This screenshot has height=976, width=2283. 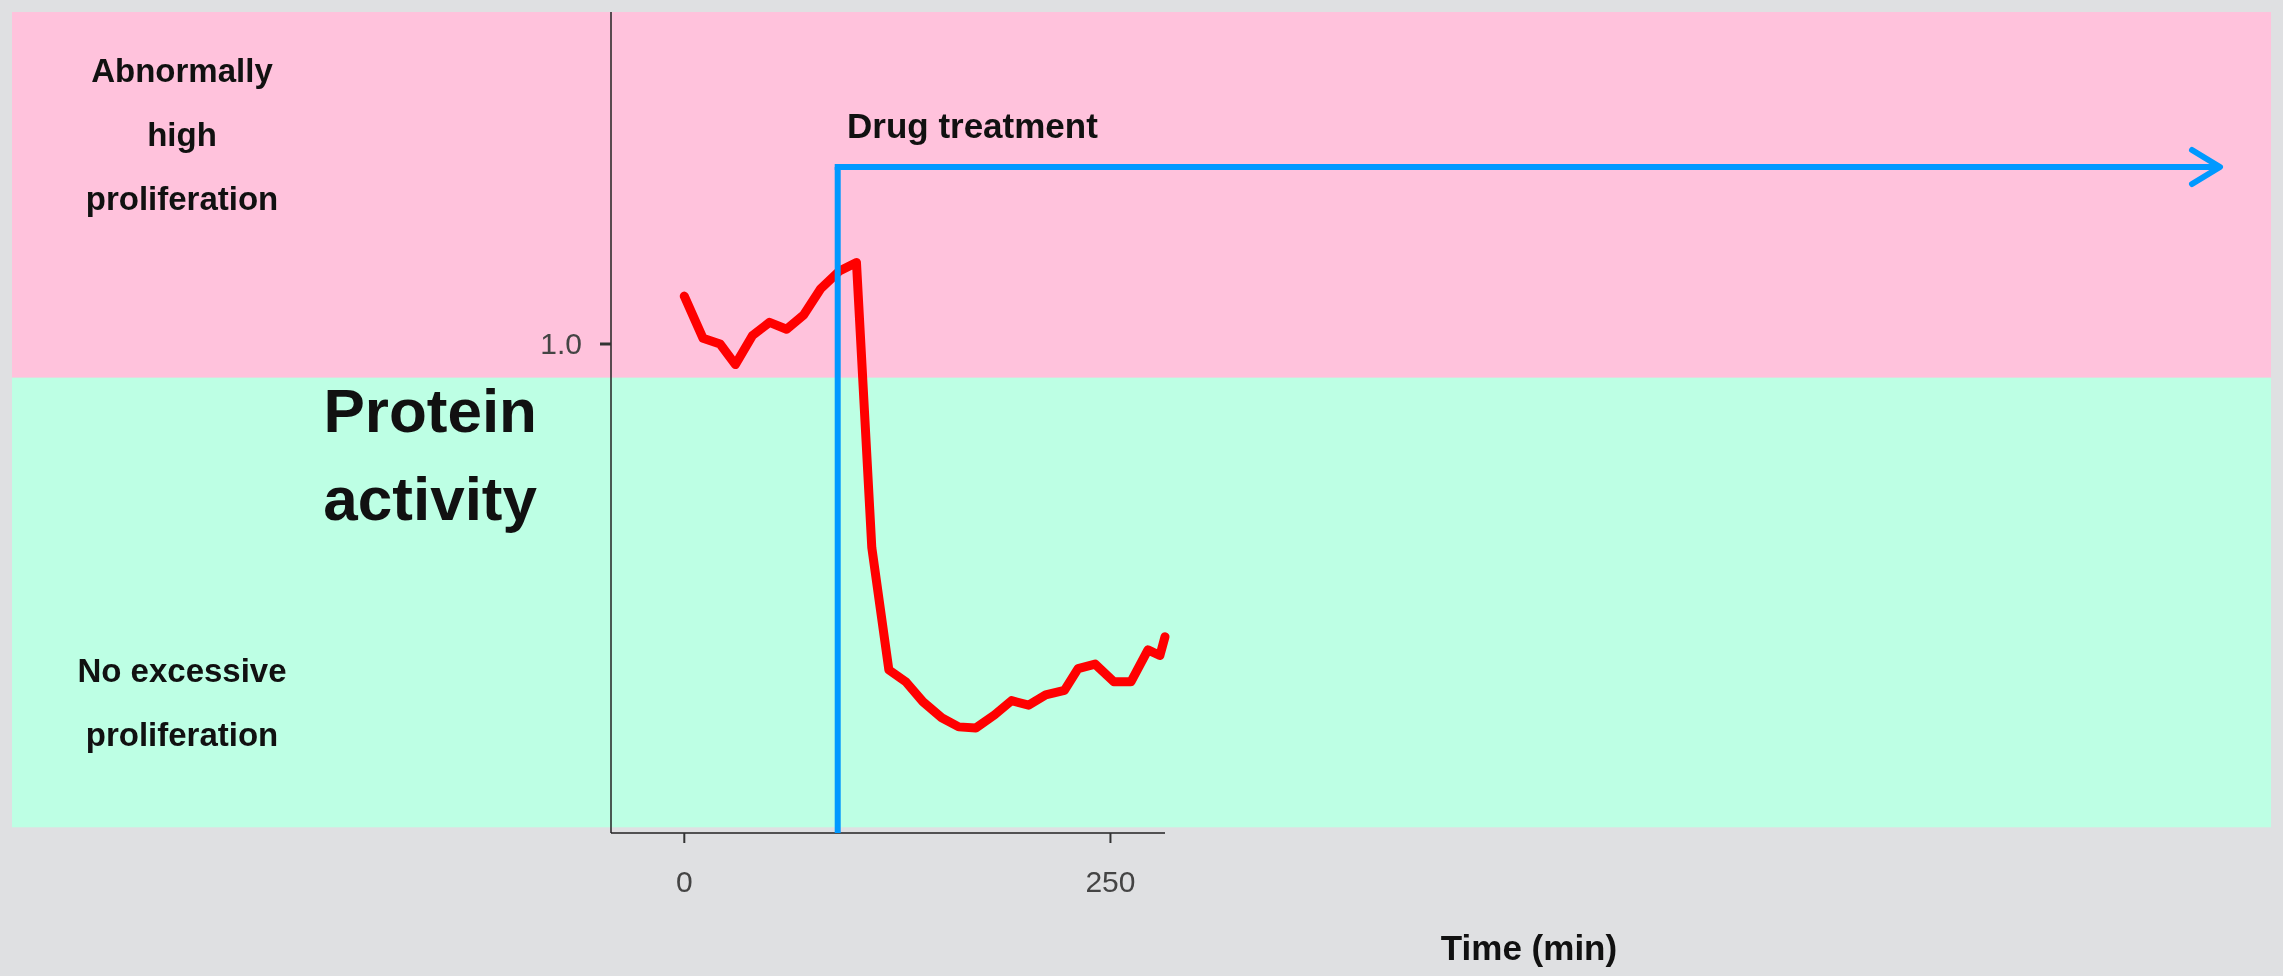 What do you see at coordinates (973, 125) in the screenshot?
I see `ref-line-label: Drug treatment` at bounding box center [973, 125].